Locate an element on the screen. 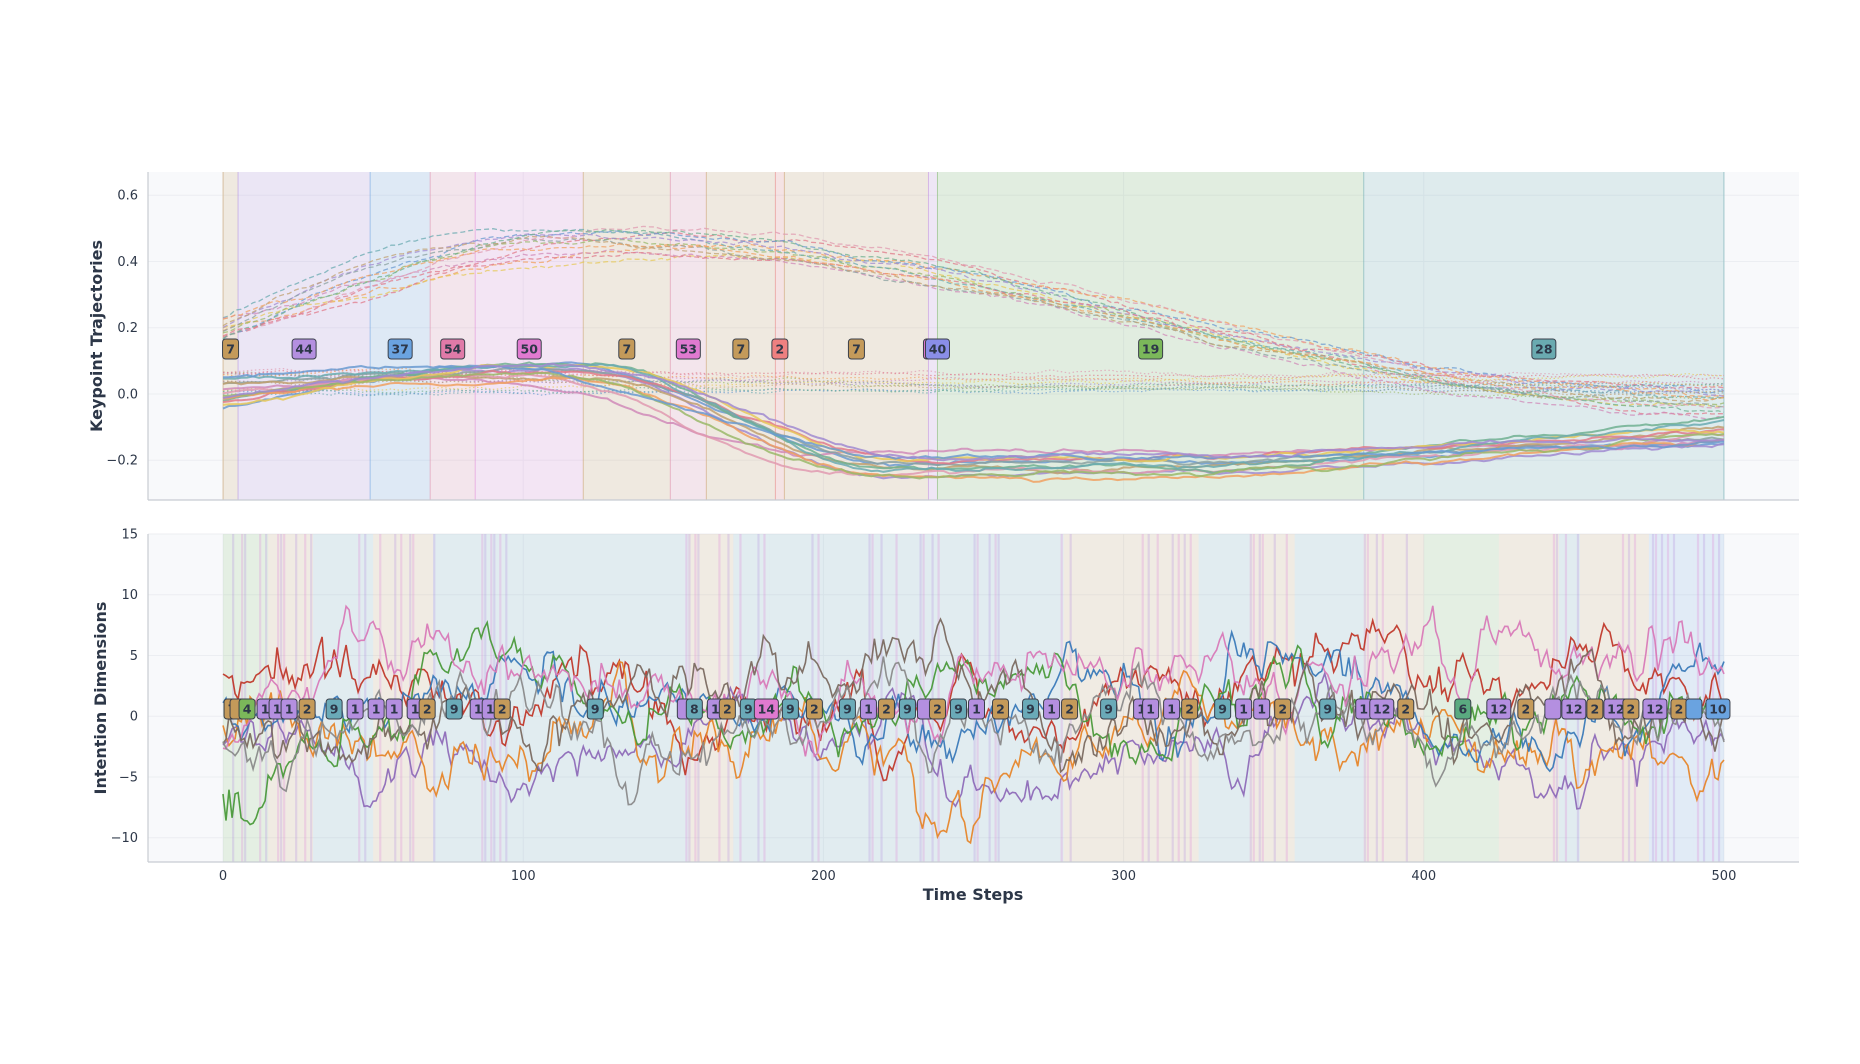 This screenshot has width=1860, height=1064. segment-label-badge is located at coordinates (1694, 709).